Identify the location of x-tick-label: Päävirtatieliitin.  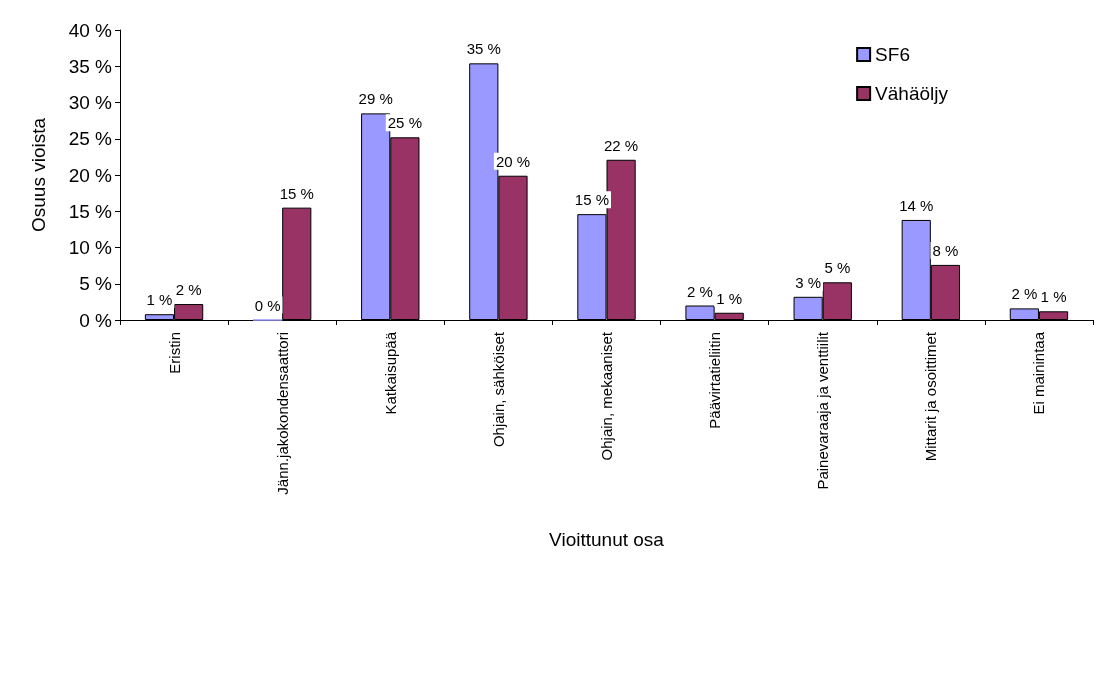
(715, 380).